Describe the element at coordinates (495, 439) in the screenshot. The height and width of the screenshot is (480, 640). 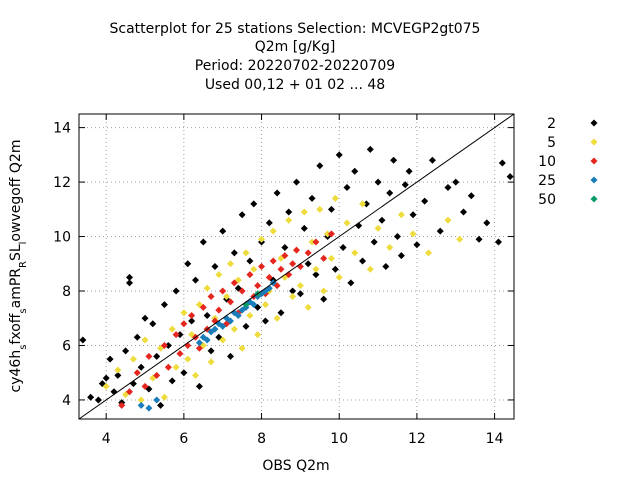
I see `x-tick-label: 14` at that location.